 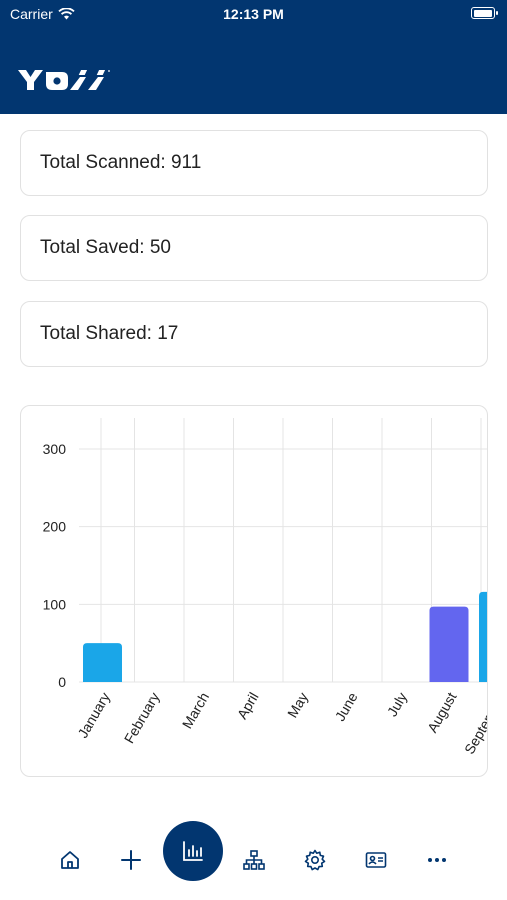 I want to click on x-tick-label: April, so click(x=248, y=706).